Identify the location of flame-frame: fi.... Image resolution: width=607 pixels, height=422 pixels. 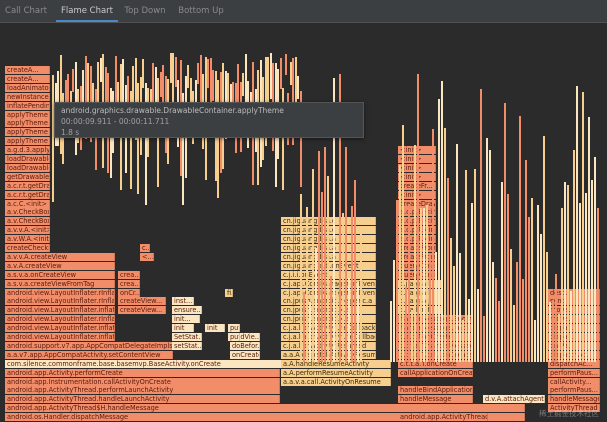
(229, 292).